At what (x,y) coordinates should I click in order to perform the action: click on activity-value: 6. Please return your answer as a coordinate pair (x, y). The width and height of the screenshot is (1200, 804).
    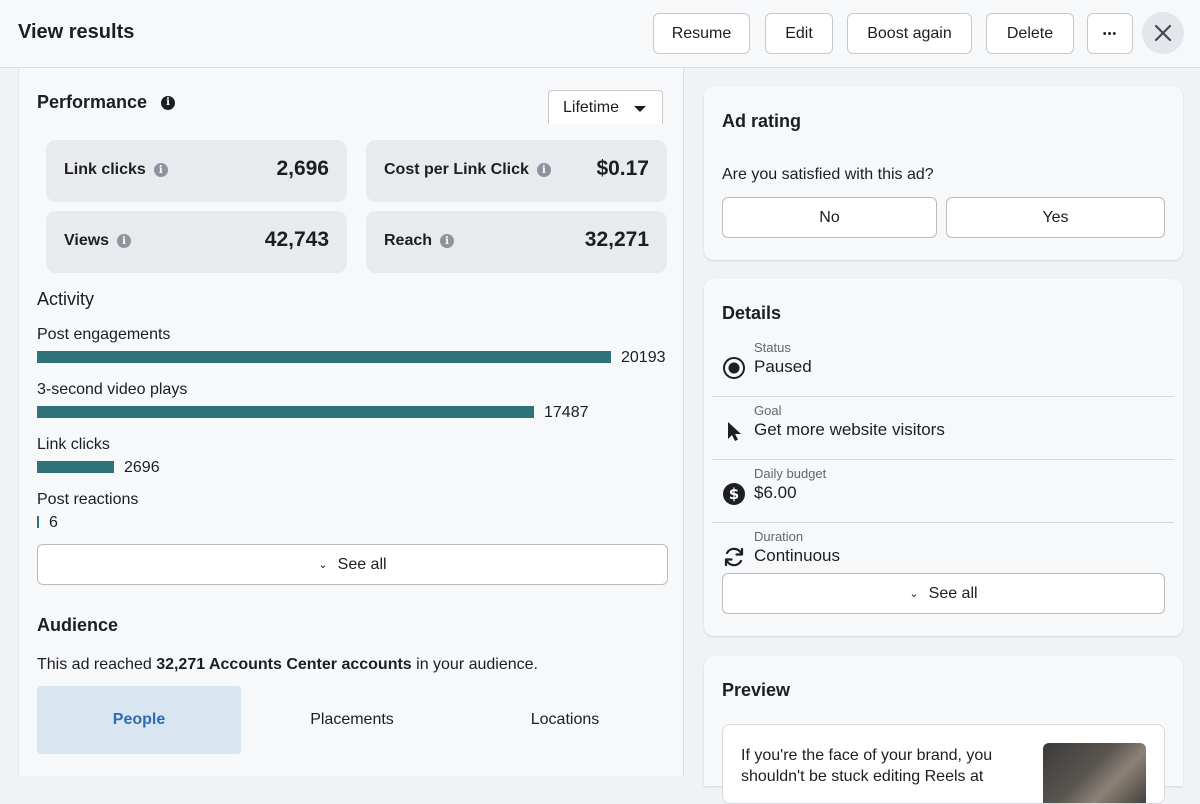
    Looking at the image, I should click on (53, 522).